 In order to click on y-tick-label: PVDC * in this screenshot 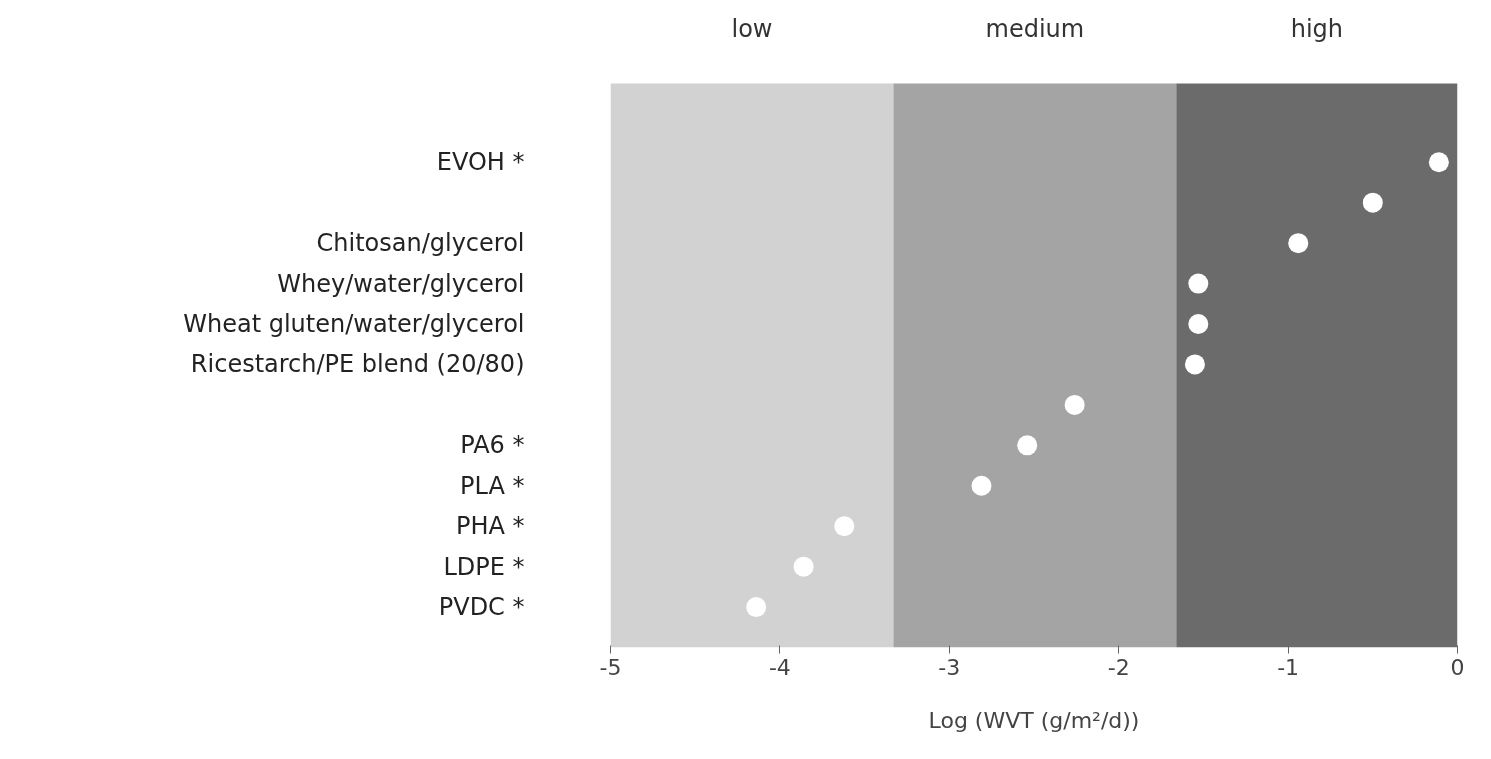, I will do `click(481, 607)`.